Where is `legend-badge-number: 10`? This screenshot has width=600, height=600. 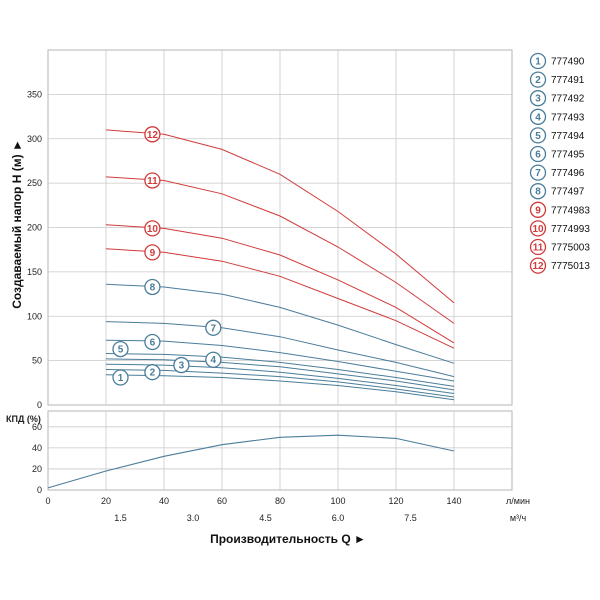 legend-badge-number: 10 is located at coordinates (538, 229).